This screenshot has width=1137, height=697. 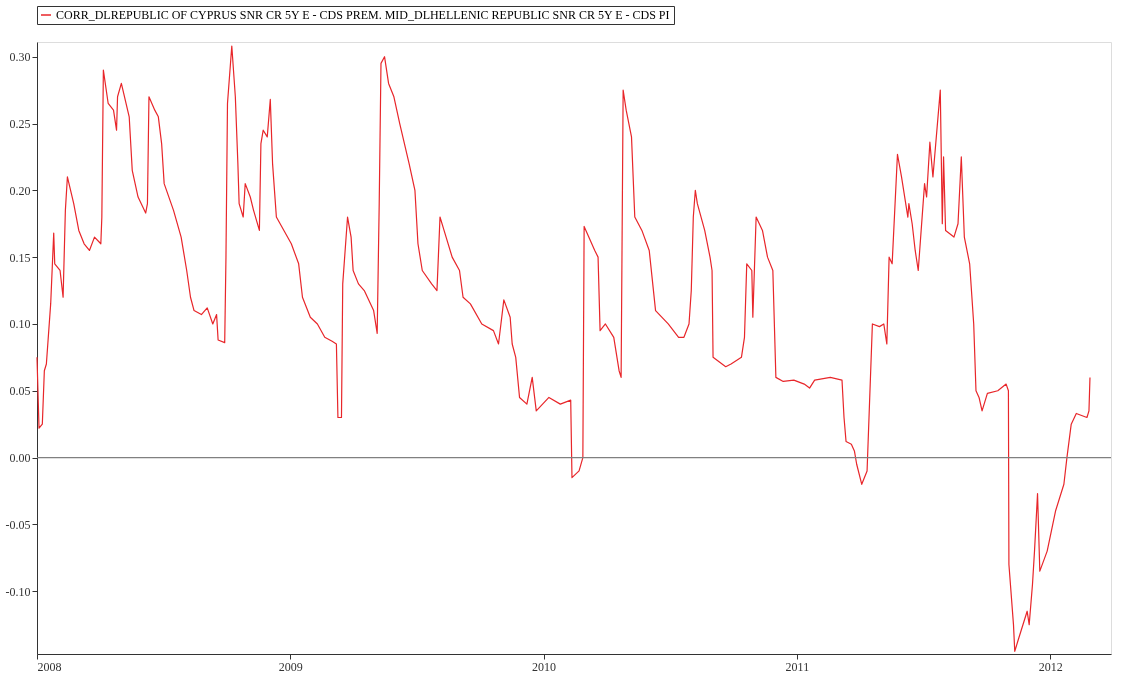 I want to click on x-tick-label: 2011, so click(x=797, y=666).